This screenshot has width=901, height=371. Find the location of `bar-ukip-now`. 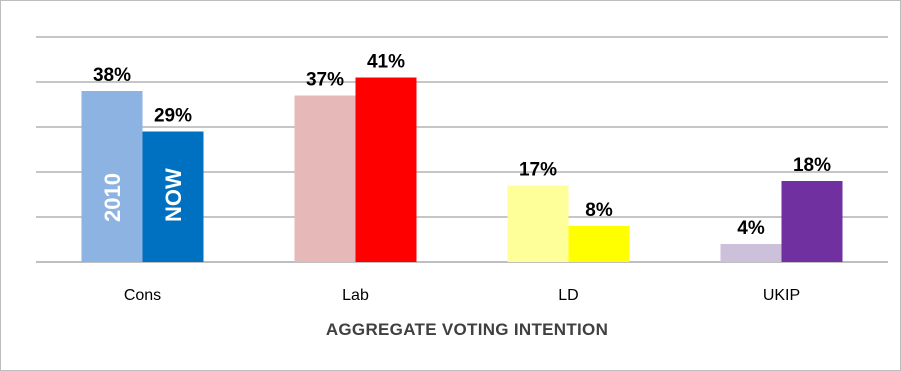

bar-ukip-now is located at coordinates (812, 221).